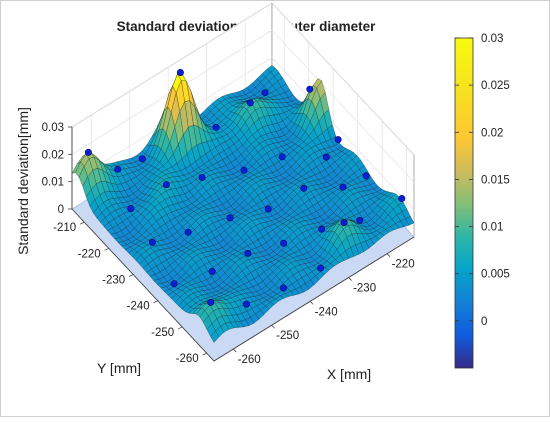 The height and width of the screenshot is (423, 550). What do you see at coordinates (249, 360) in the screenshot?
I see `x-tick-label: -260` at bounding box center [249, 360].